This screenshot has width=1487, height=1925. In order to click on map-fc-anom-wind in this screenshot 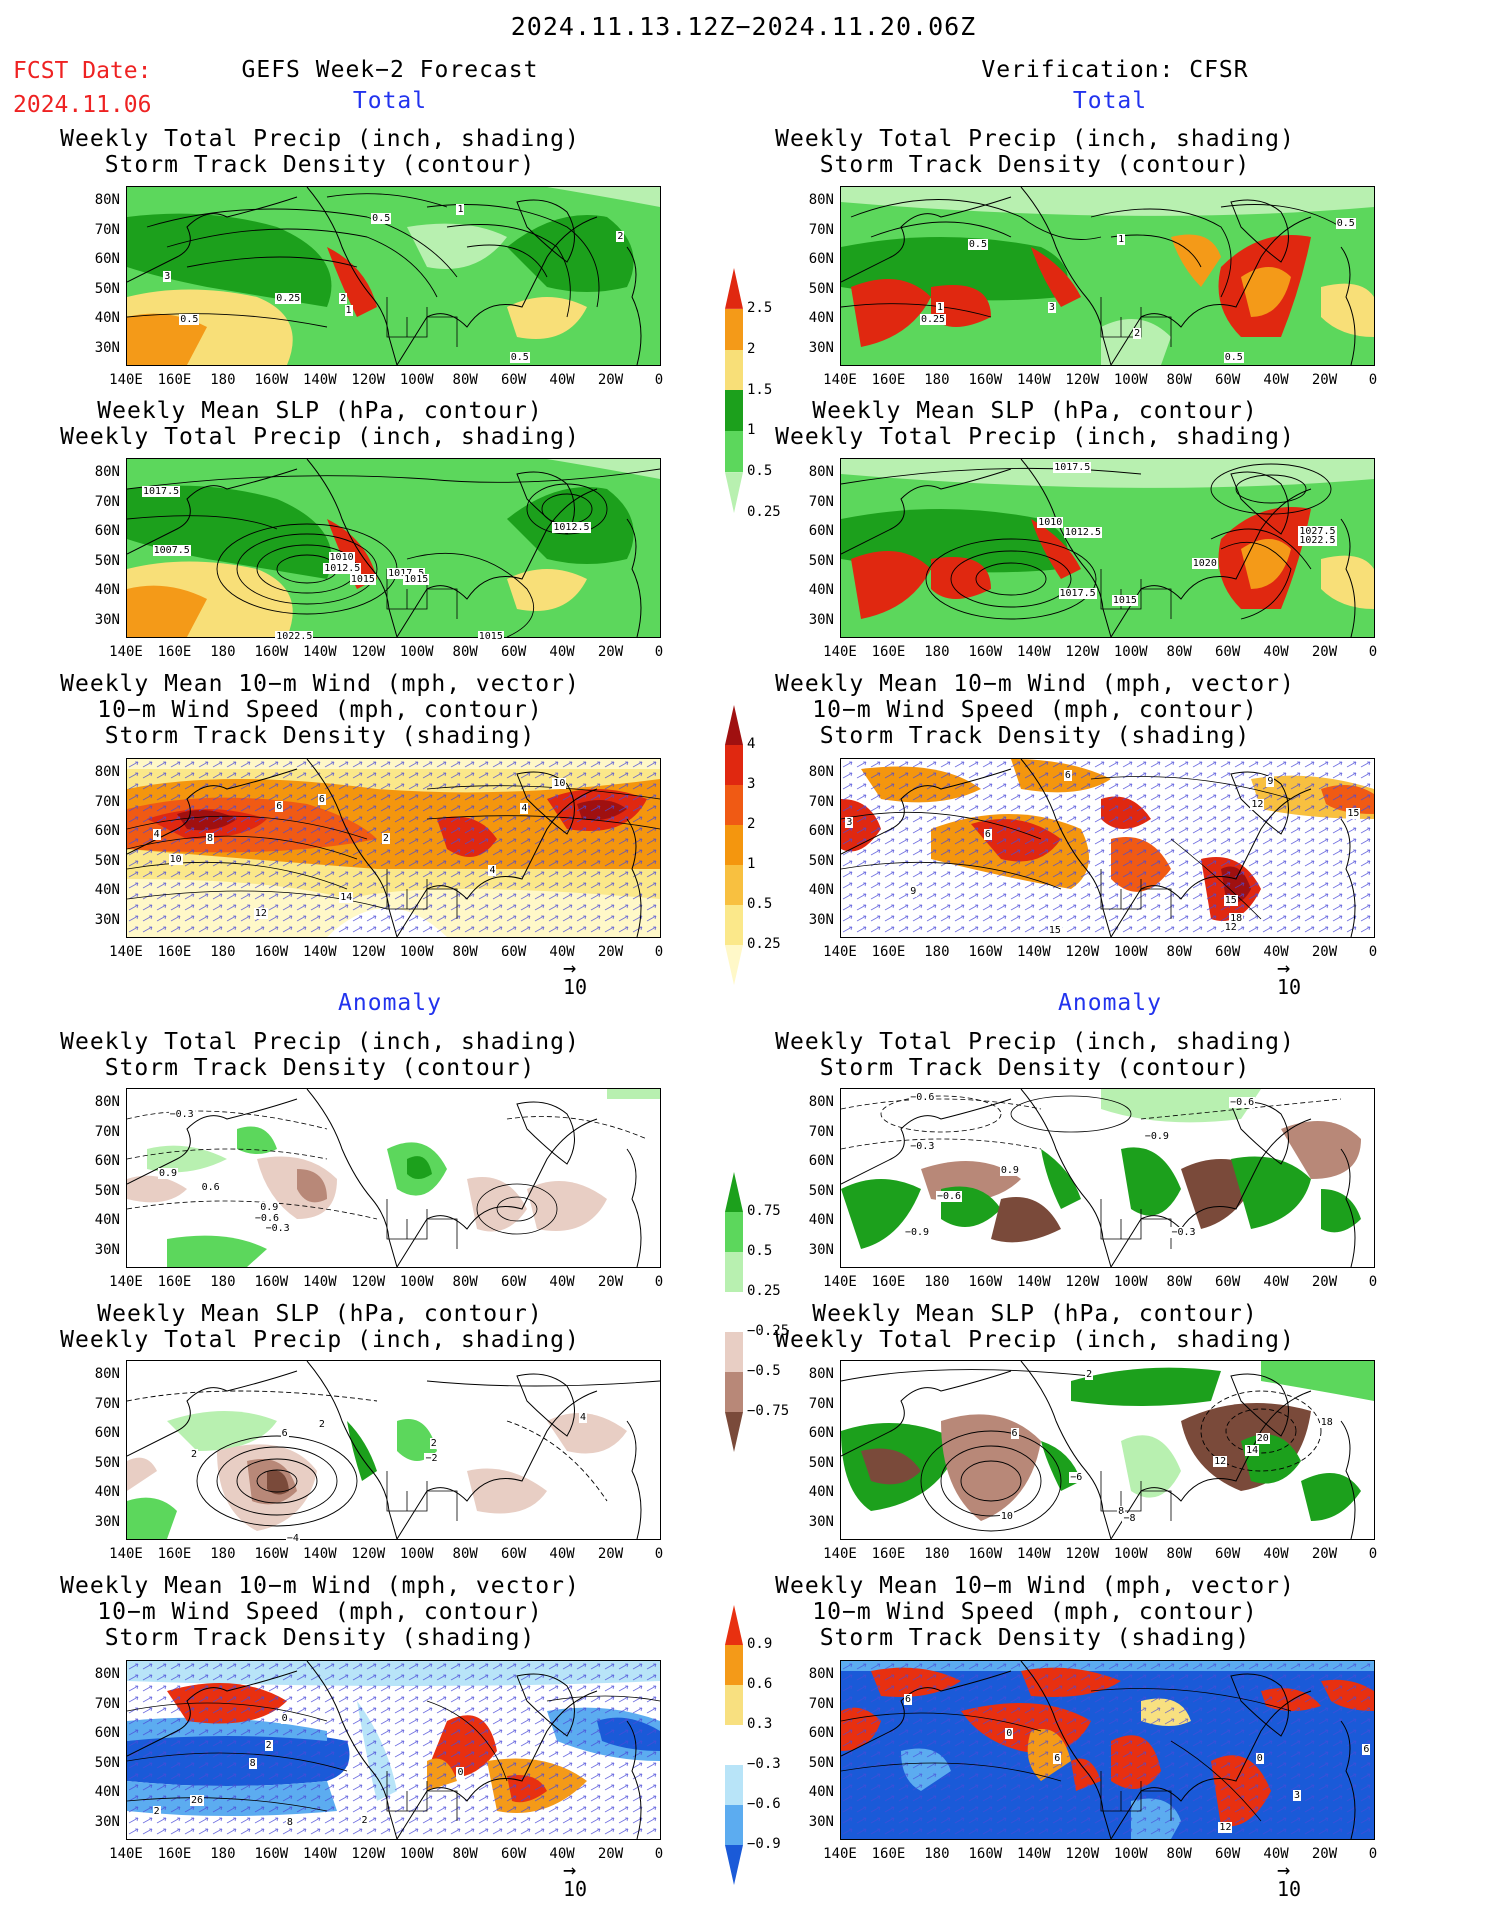, I will do `click(393, 1750)`.